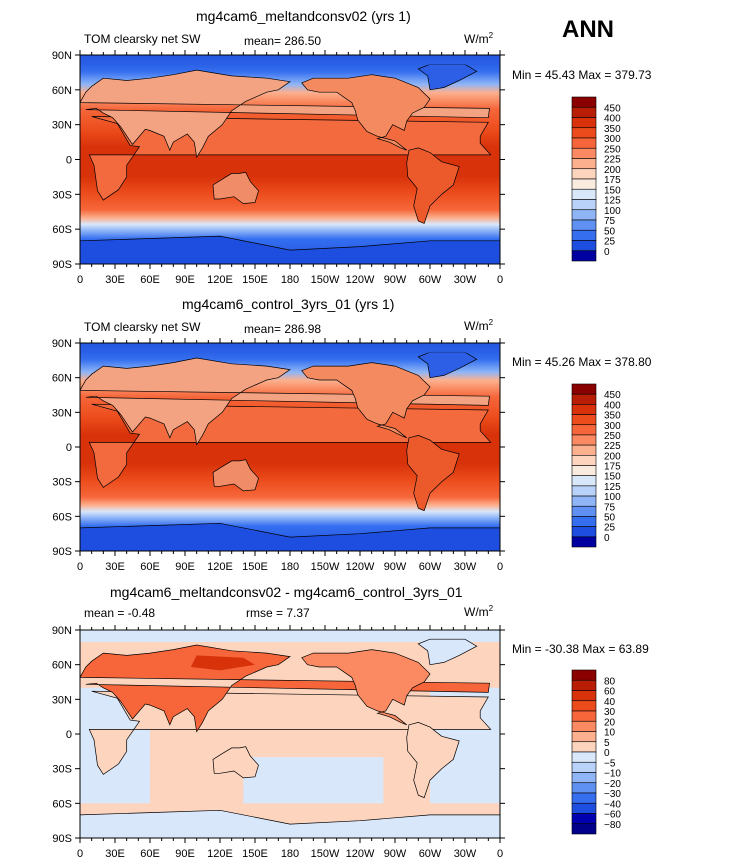  What do you see at coordinates (612, 477) in the screenshot?
I see `colorbar-label: 150` at bounding box center [612, 477].